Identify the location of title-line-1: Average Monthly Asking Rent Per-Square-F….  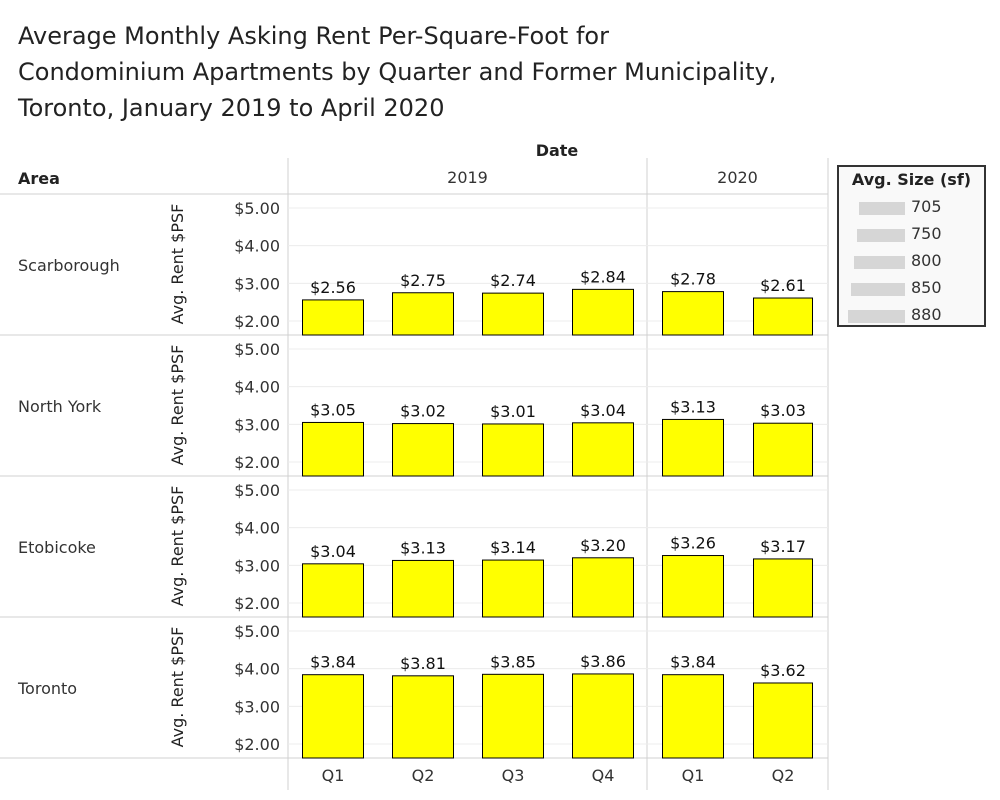
(313, 36).